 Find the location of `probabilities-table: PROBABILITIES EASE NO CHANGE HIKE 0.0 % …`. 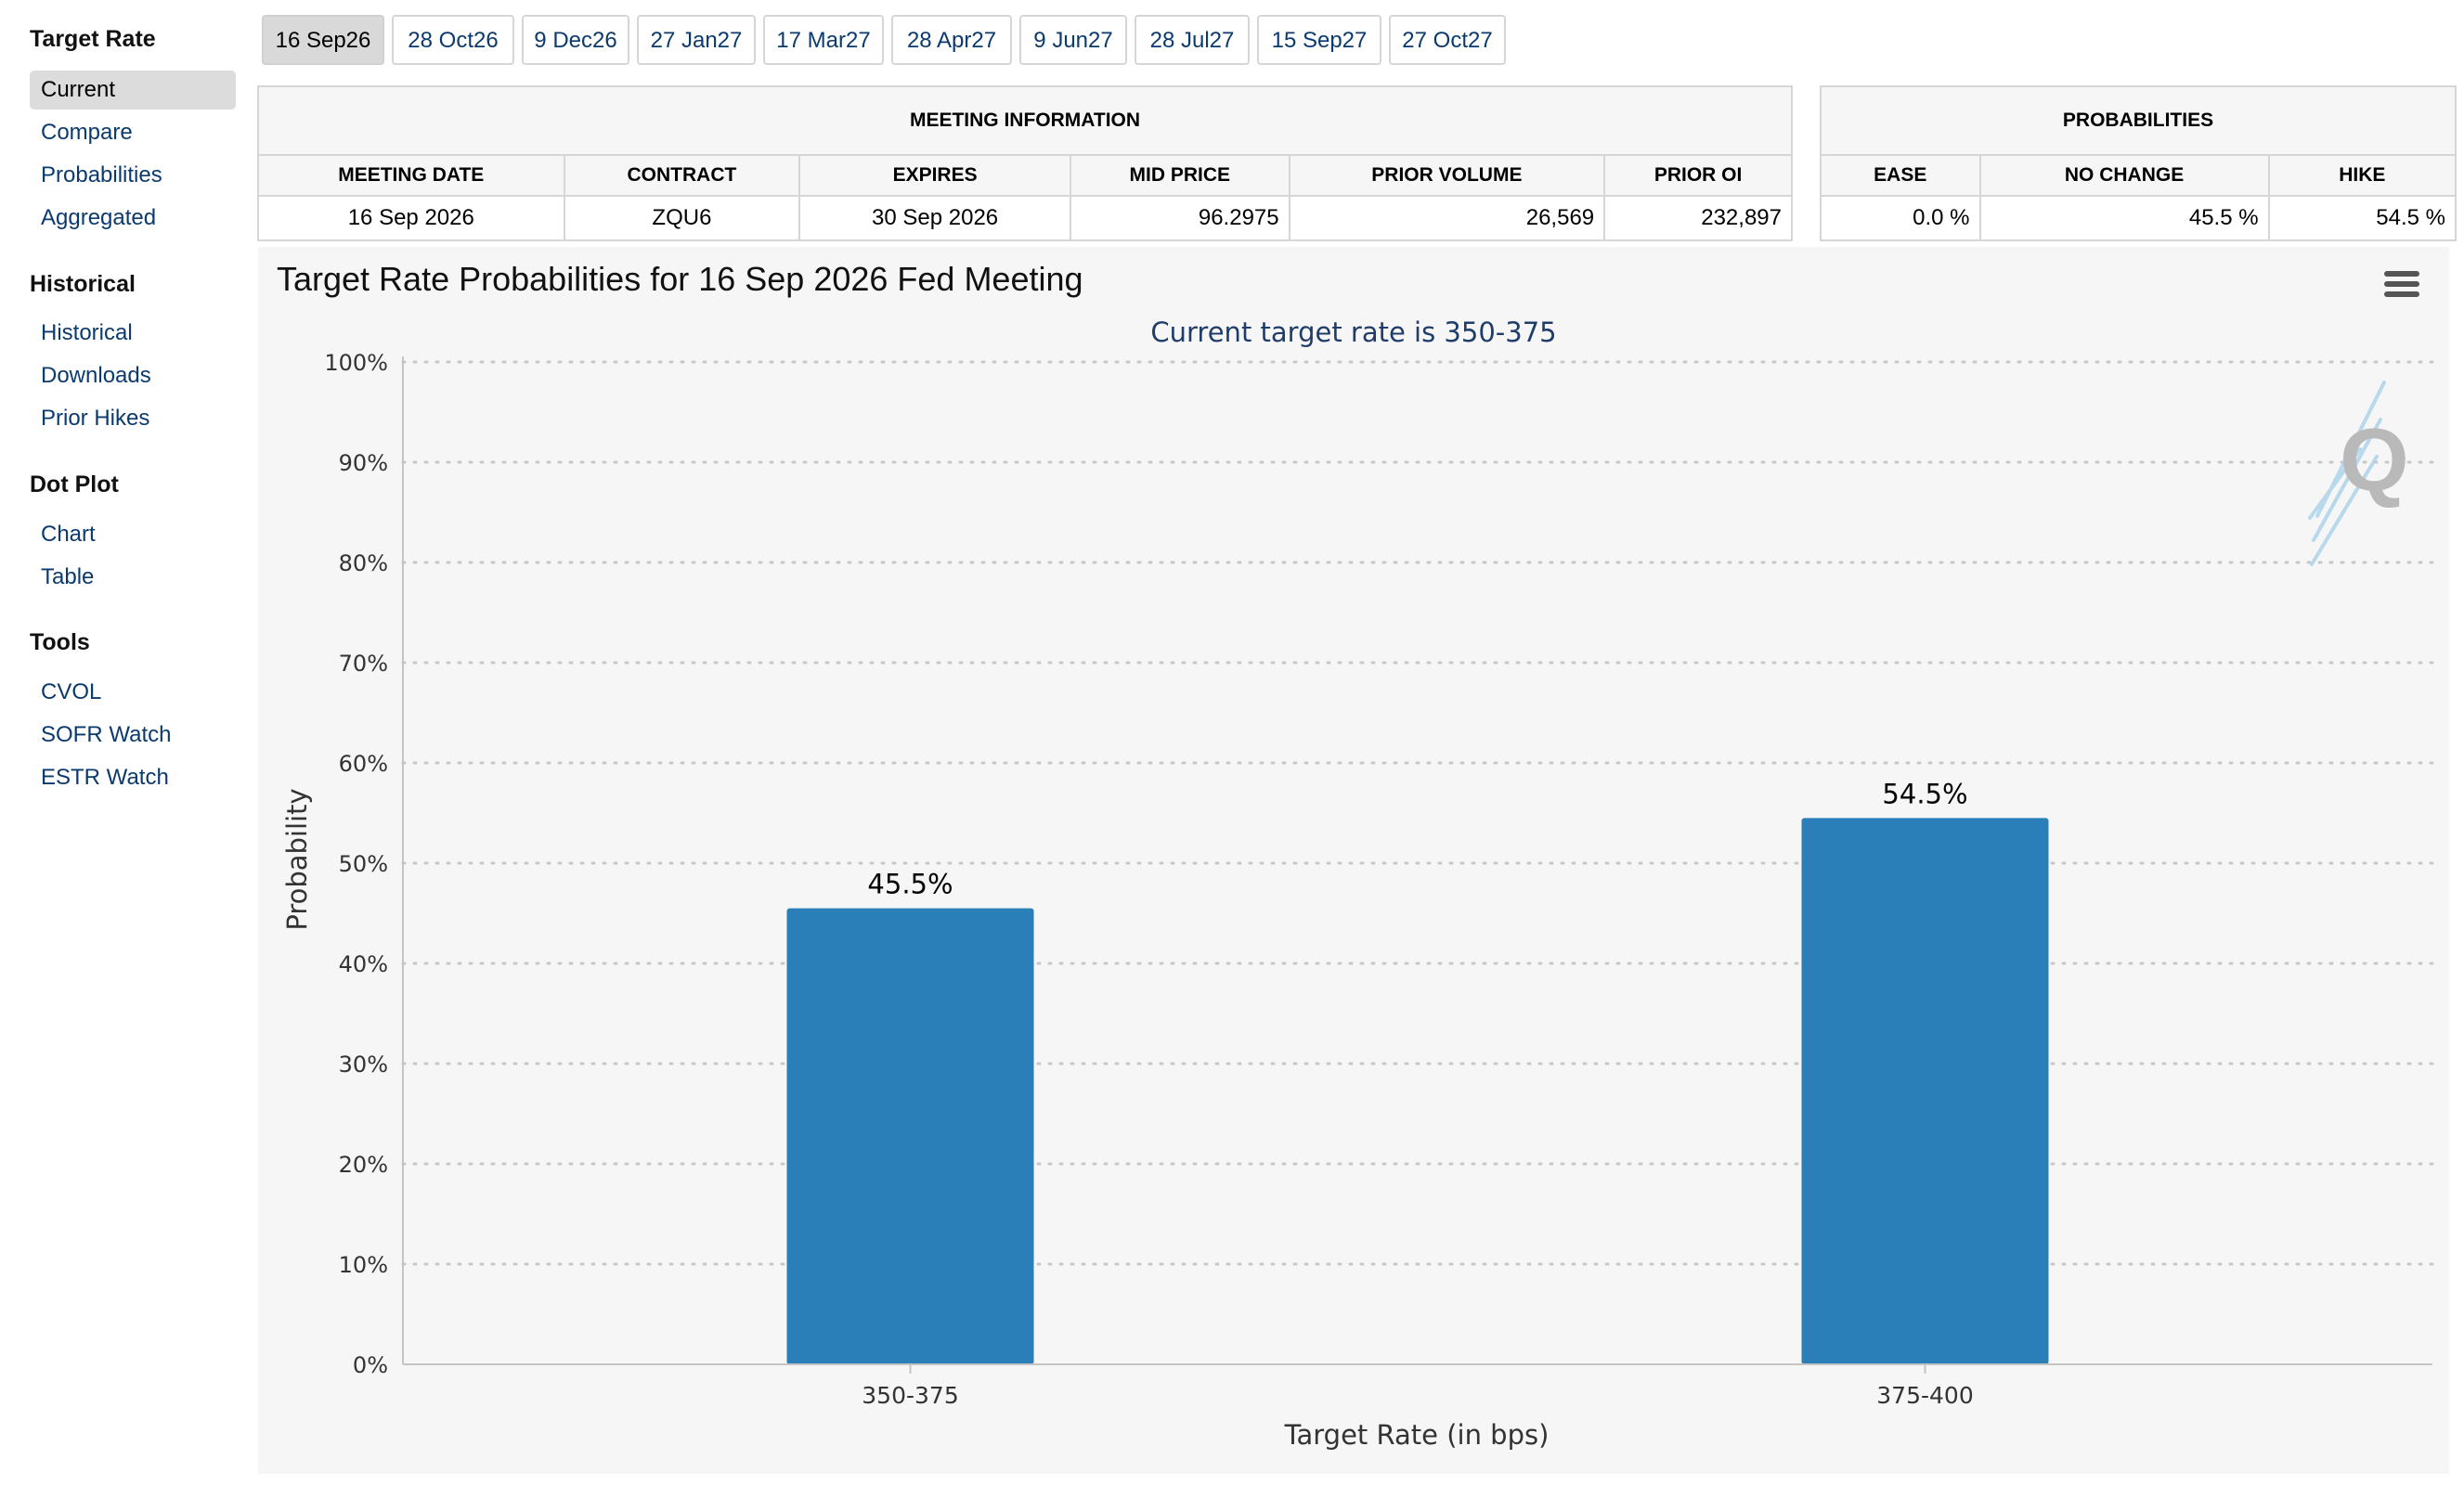

probabilities-table: PROBABILITIES EASE NO CHANGE HIKE 0.0 % … is located at coordinates (2139, 163).